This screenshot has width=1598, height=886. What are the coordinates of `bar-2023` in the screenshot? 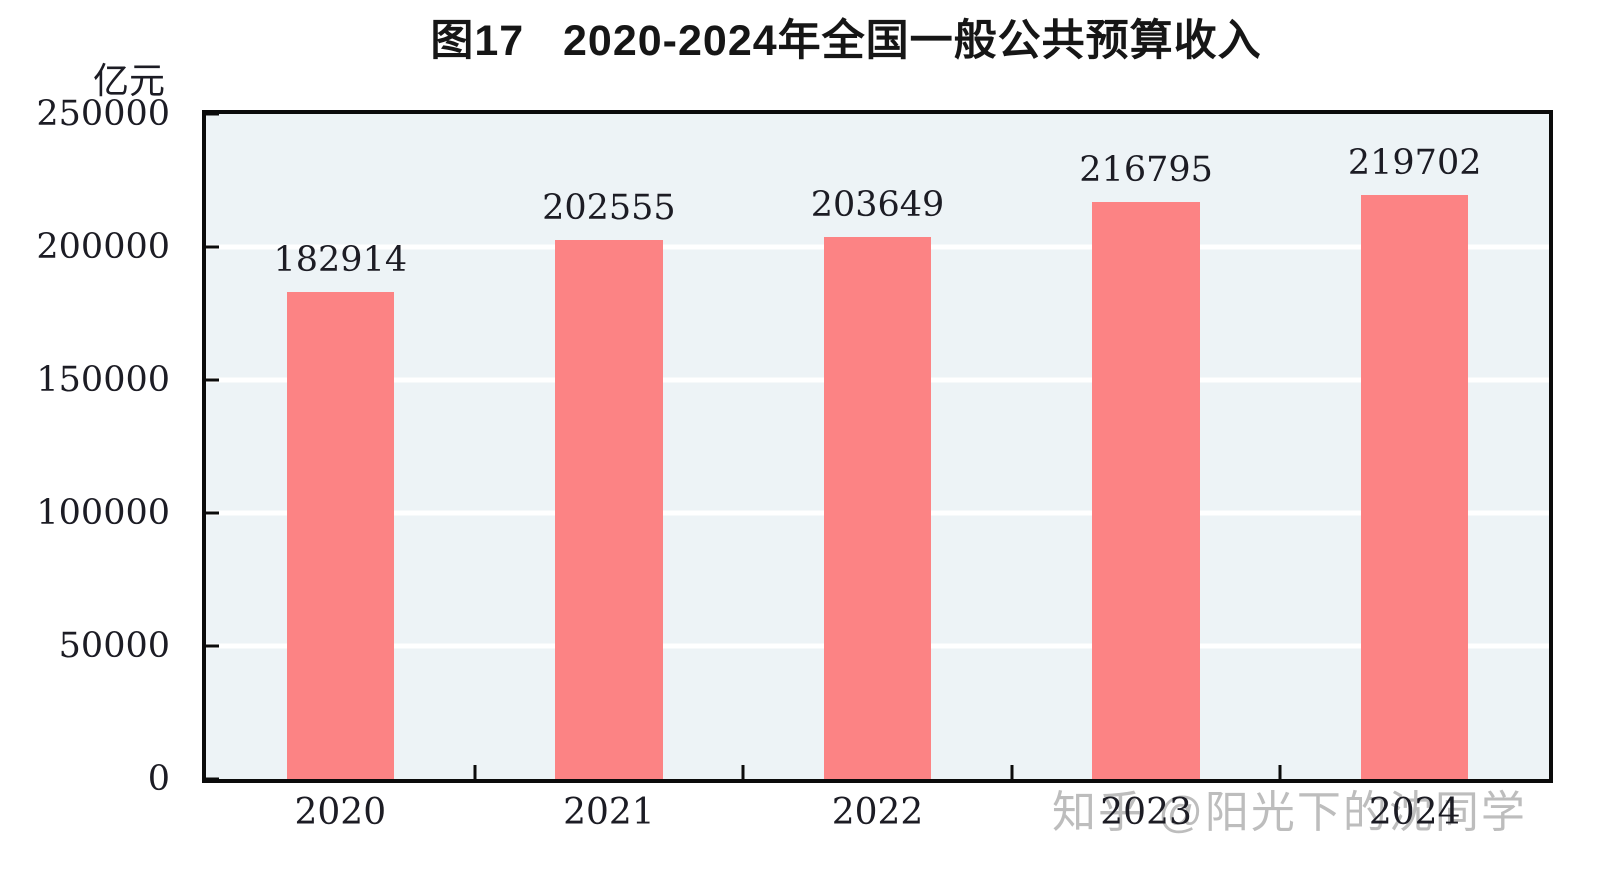 It's located at (1146, 490).